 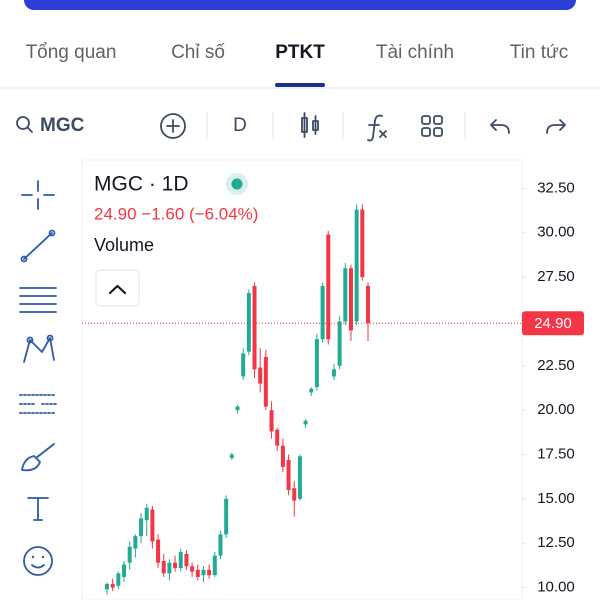 I want to click on active-tab-indicator, so click(x=300, y=85).